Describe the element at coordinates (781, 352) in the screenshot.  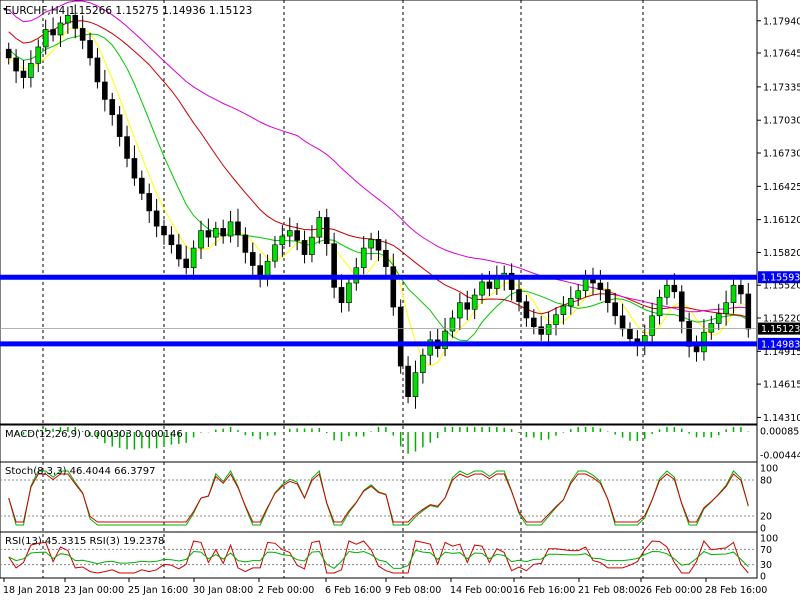
I see `price-label-10: 1.14915` at that location.